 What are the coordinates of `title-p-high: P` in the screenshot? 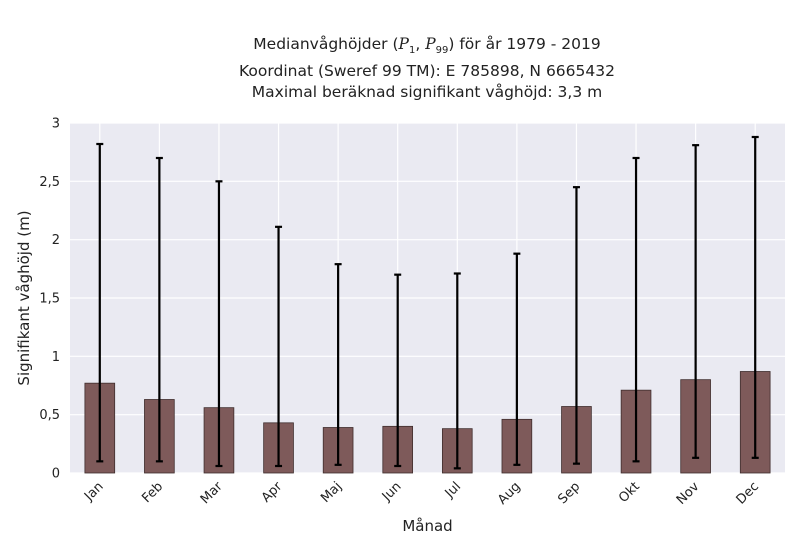 It's located at (430, 44).